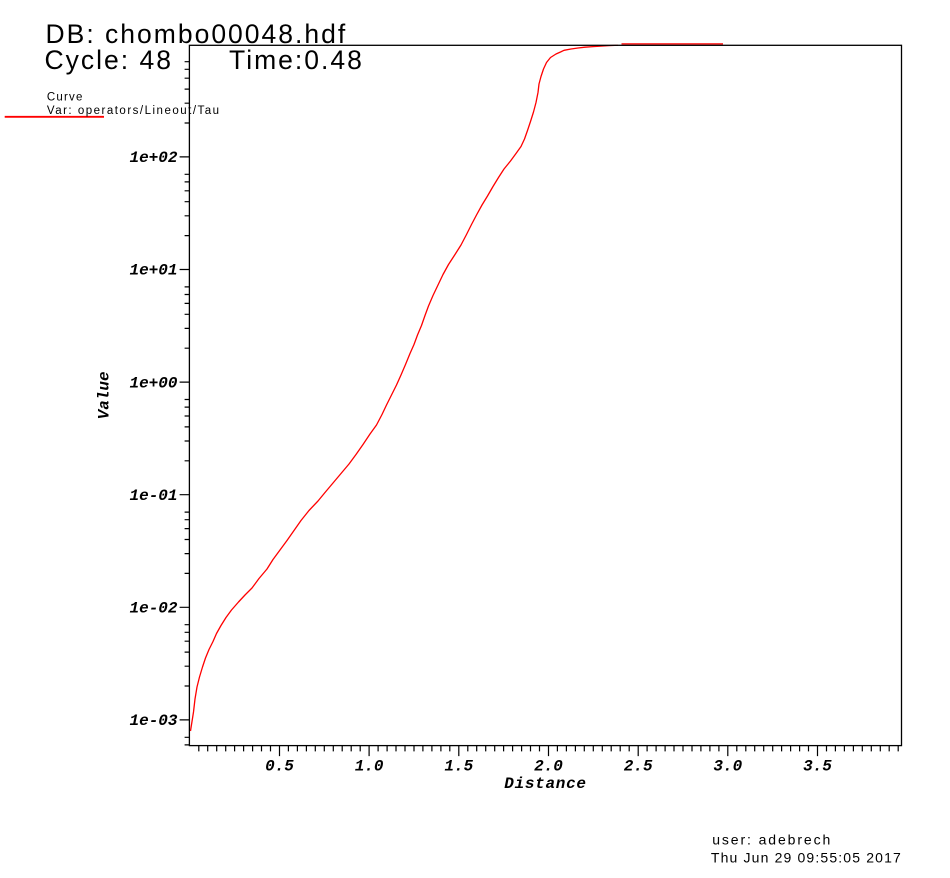  What do you see at coordinates (134, 111) in the screenshot?
I see `svg-text: Var: operators/Lineout/Tau` at bounding box center [134, 111].